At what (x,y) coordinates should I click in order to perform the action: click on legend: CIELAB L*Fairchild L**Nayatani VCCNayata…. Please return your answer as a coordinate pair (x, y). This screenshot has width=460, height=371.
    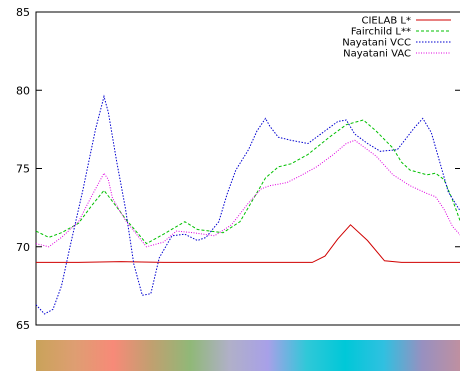
    Looking at the image, I should click on (396, 38).